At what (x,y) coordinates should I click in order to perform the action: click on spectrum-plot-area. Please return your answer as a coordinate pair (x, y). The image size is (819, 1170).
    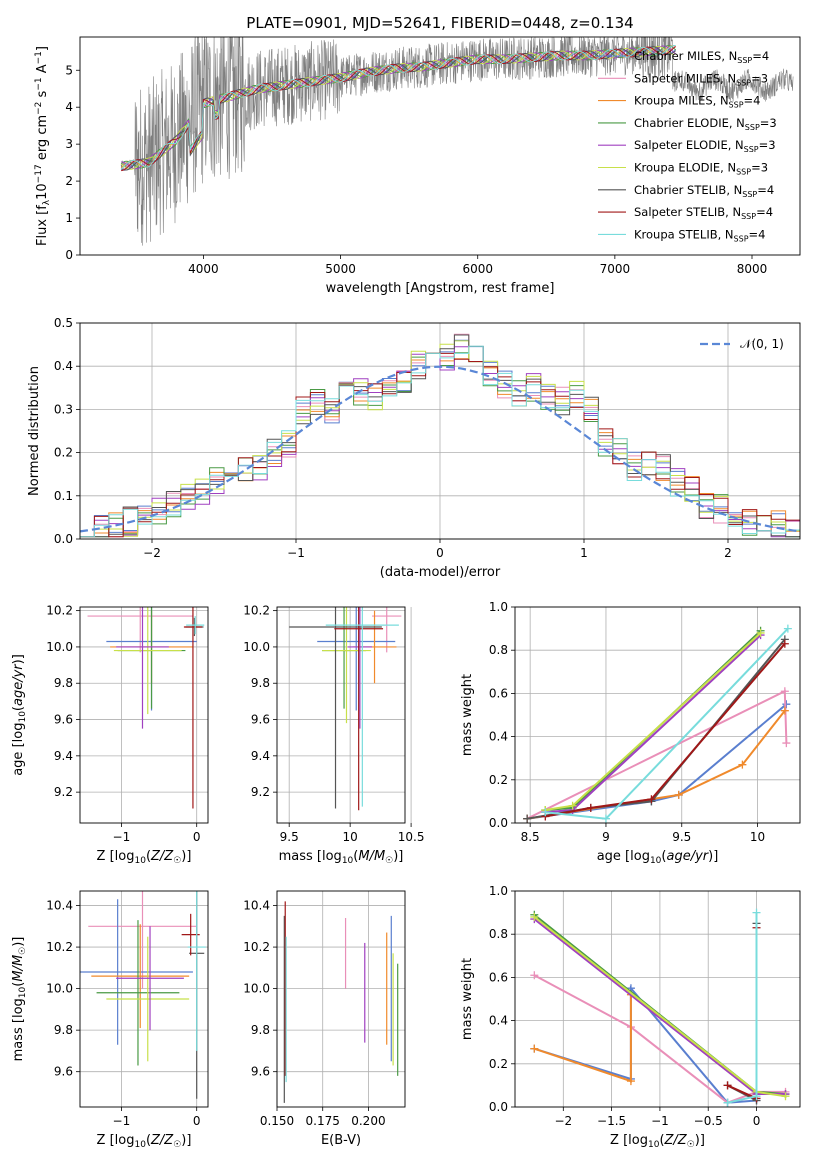
    Looking at the image, I should click on (457, 141).